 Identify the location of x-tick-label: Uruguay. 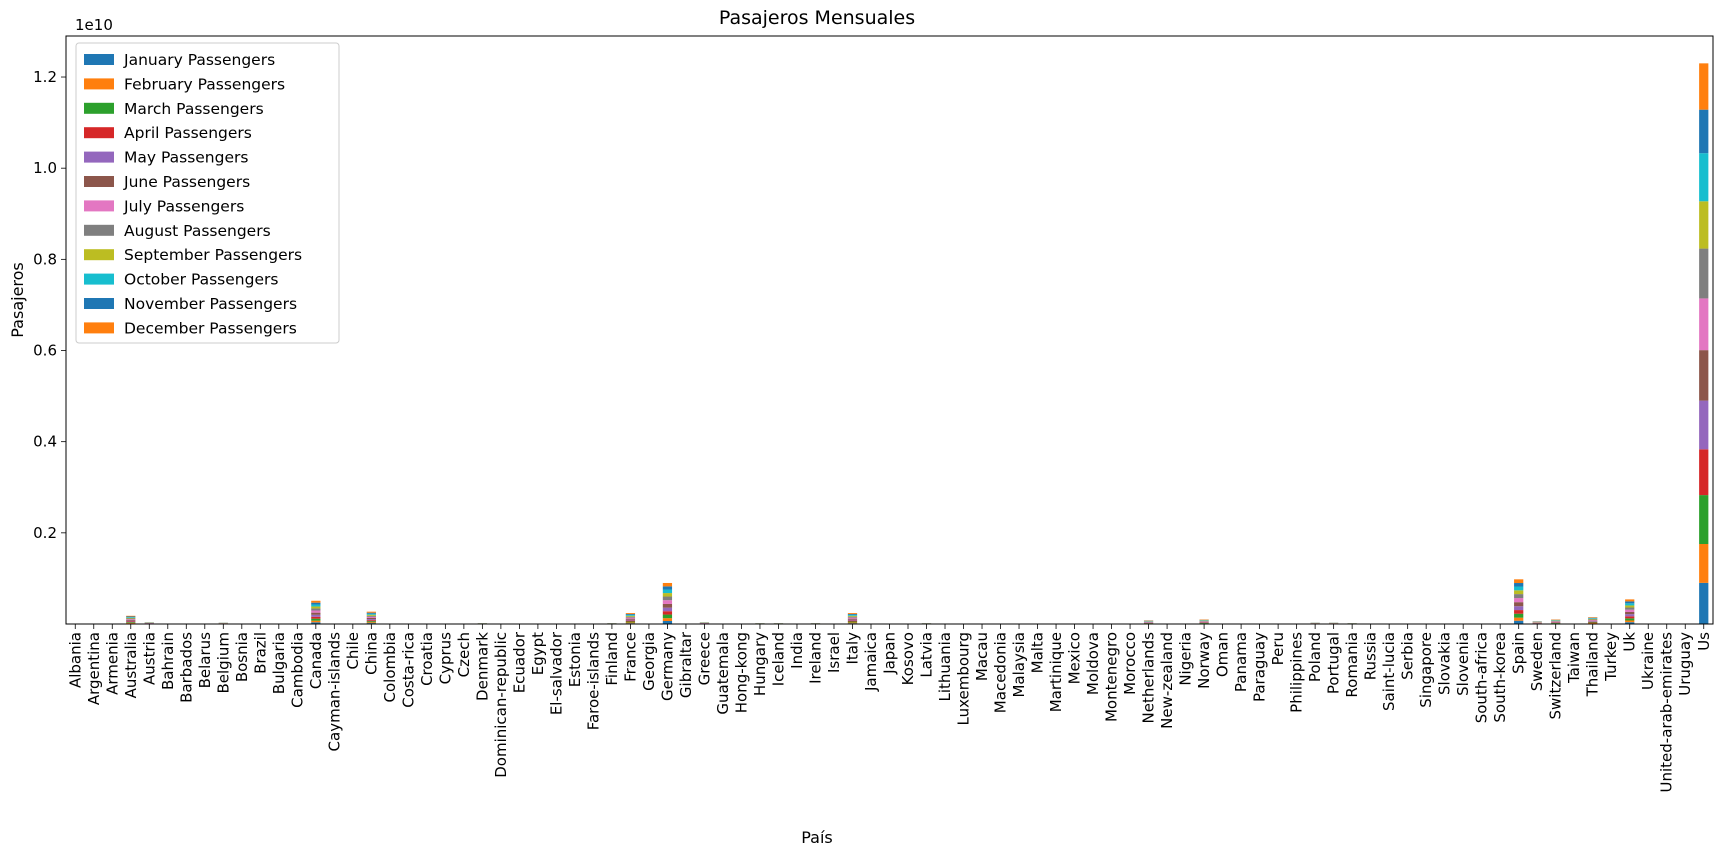
(1685, 664).